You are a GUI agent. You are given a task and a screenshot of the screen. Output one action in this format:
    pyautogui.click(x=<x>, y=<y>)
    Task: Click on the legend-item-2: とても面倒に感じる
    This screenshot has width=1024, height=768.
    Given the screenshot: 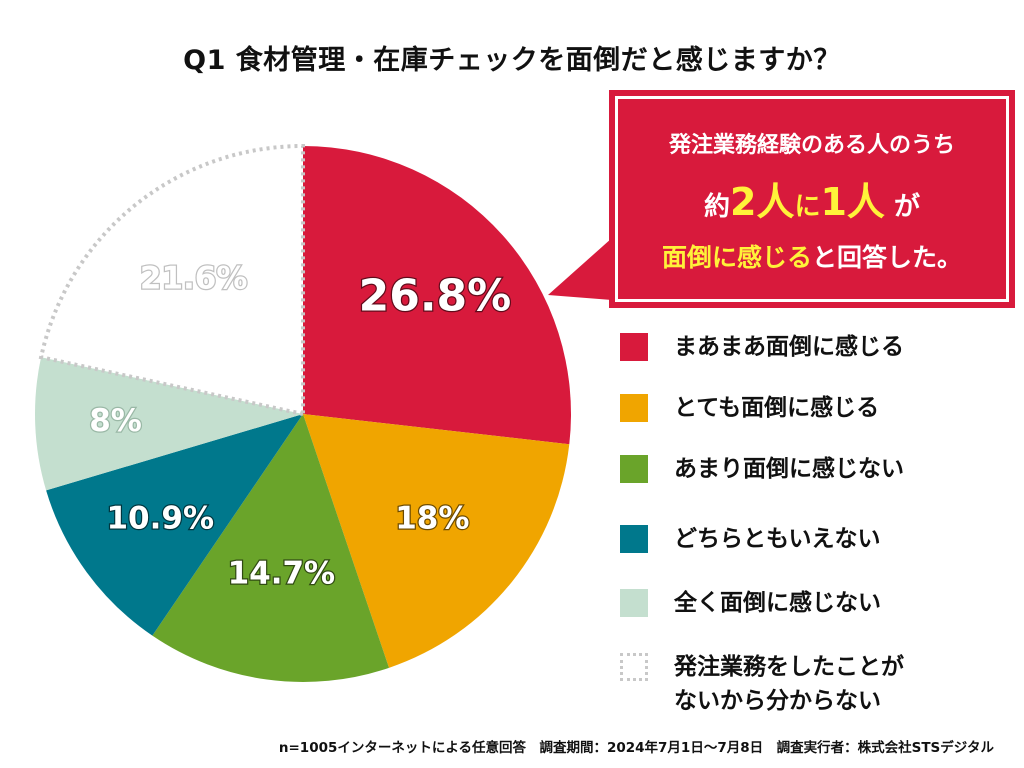 What is the action you would take?
    pyautogui.click(x=820, y=409)
    